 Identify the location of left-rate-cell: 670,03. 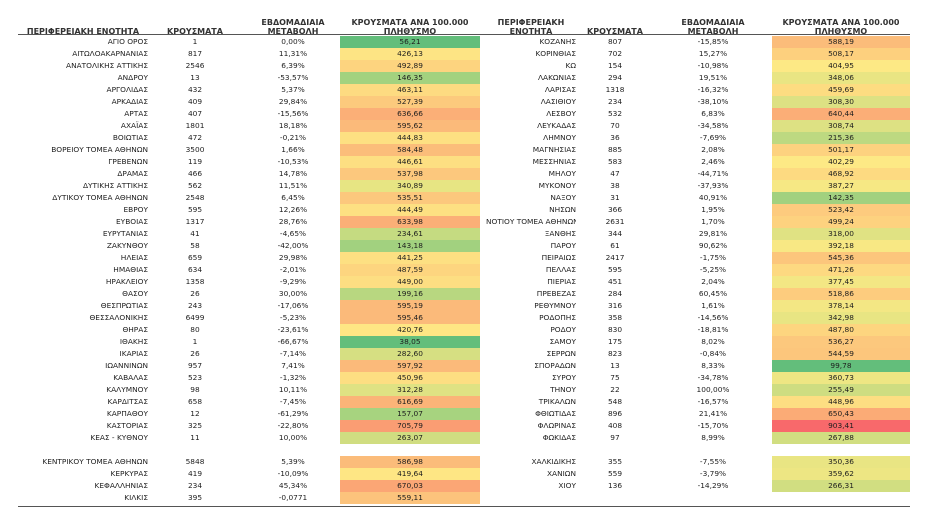
(410, 486).